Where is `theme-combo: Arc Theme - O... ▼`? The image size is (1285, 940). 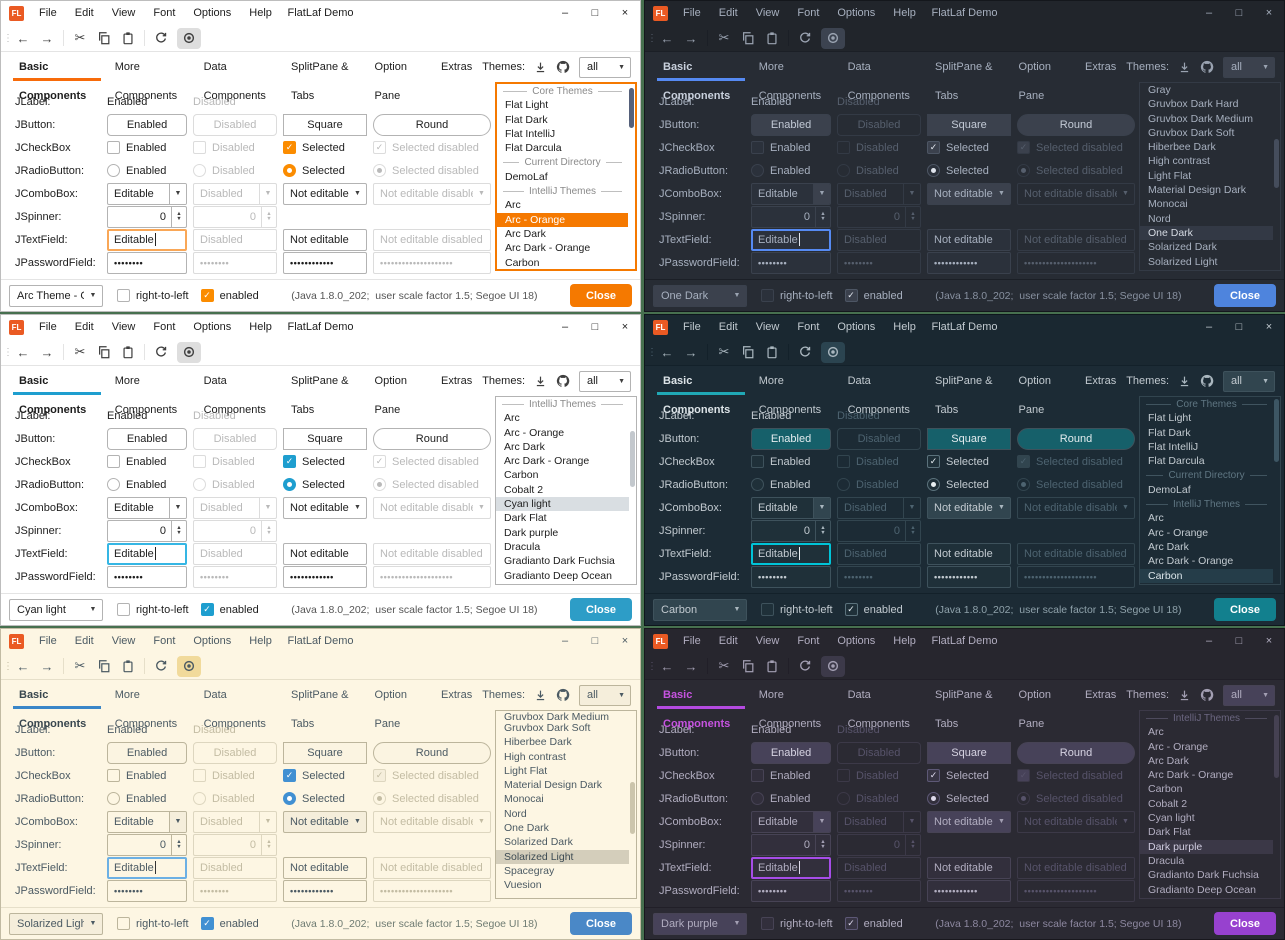 theme-combo: Arc Theme - O... ▼ is located at coordinates (56, 295).